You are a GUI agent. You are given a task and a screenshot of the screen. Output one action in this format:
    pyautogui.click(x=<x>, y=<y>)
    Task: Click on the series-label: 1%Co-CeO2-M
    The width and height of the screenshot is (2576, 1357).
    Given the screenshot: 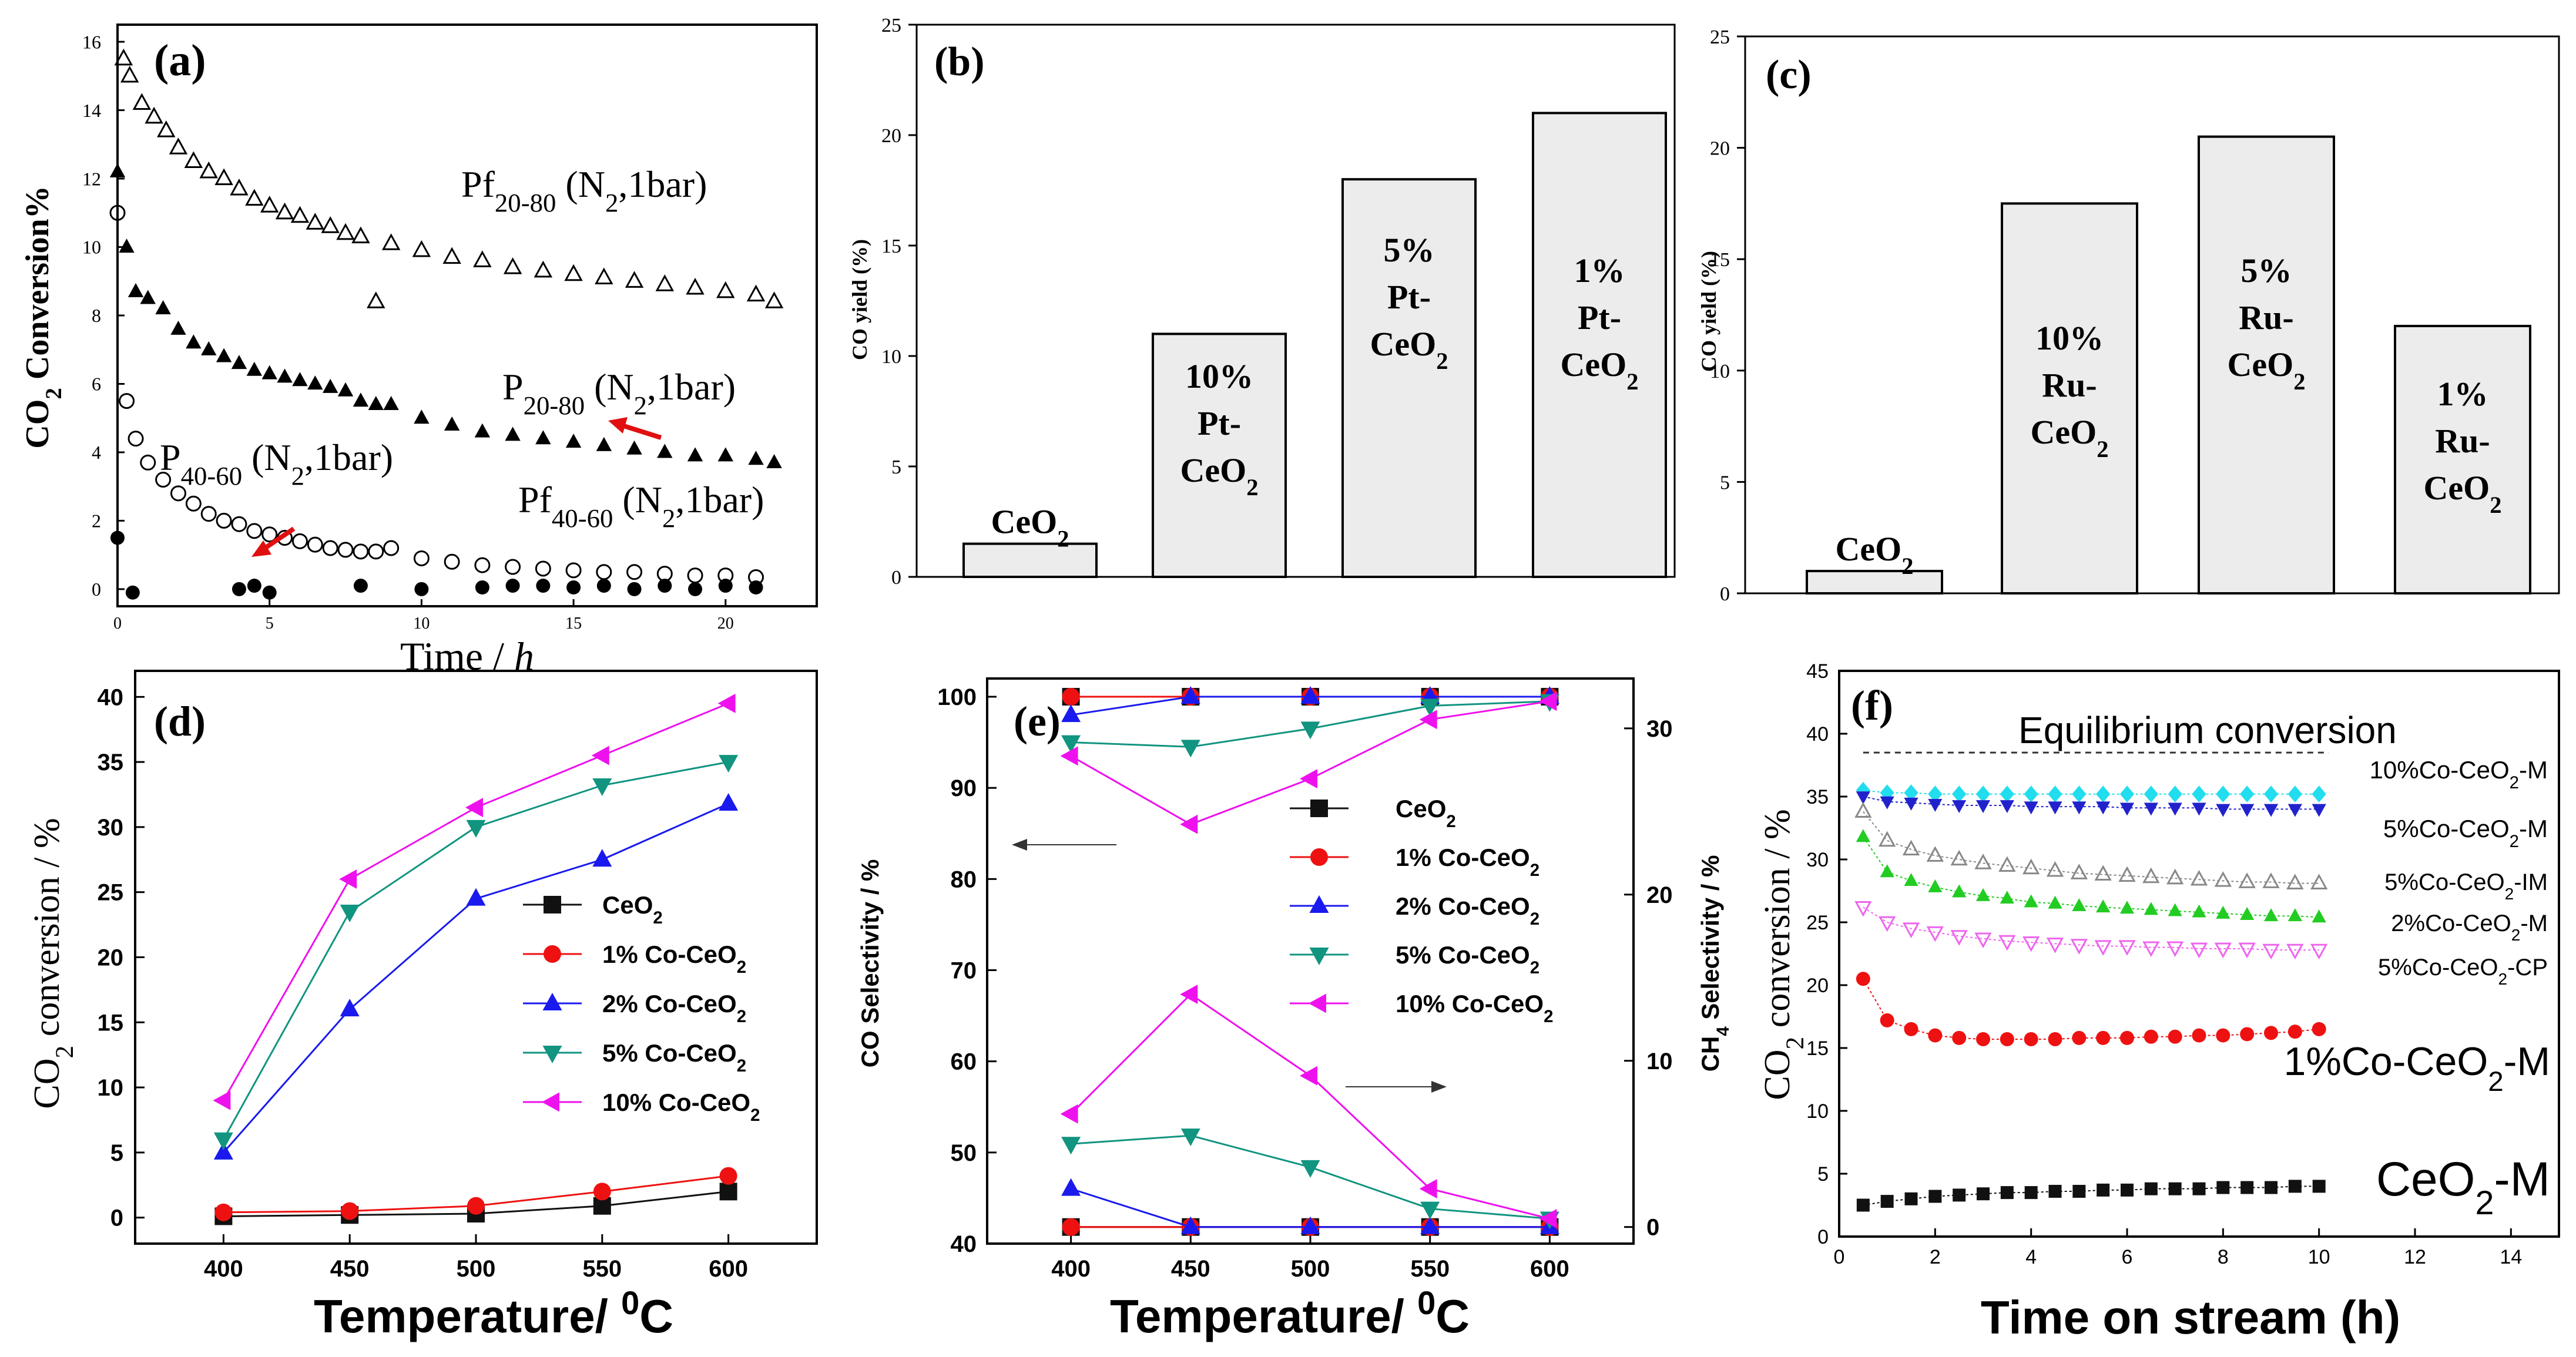 What is the action you would take?
    pyautogui.click(x=2417, y=1068)
    